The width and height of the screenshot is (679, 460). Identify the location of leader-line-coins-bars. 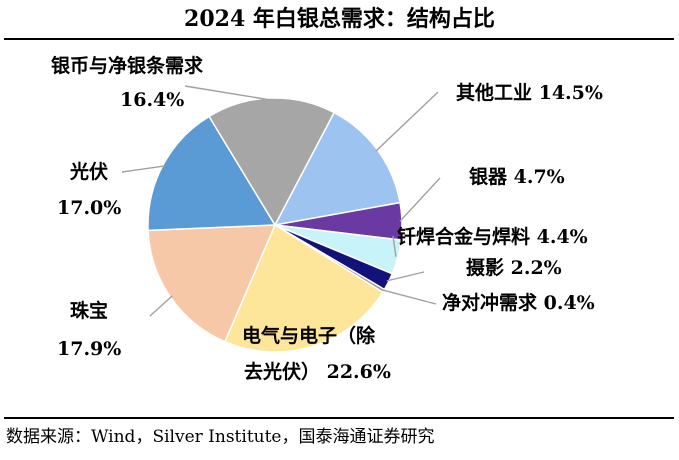
(228, 93).